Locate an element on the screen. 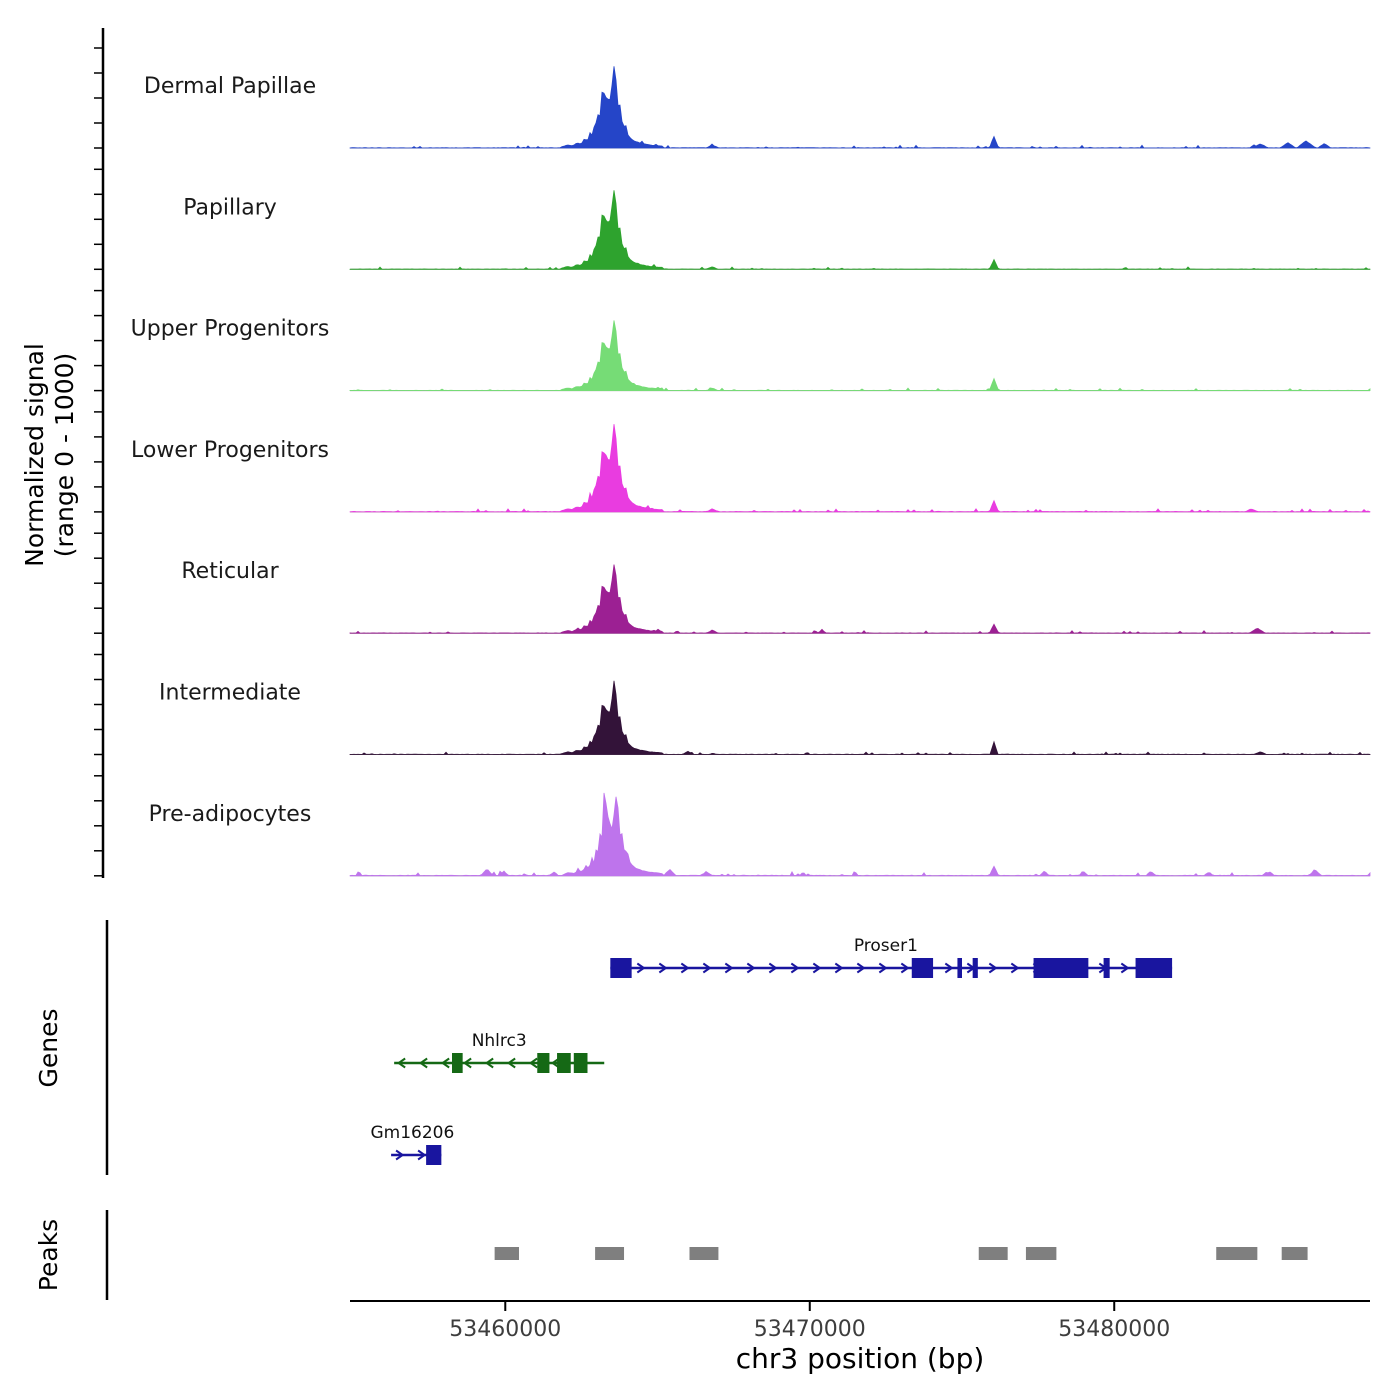 The image size is (1400, 1400). x-tick-label: 53480000 is located at coordinates (1114, 1329).